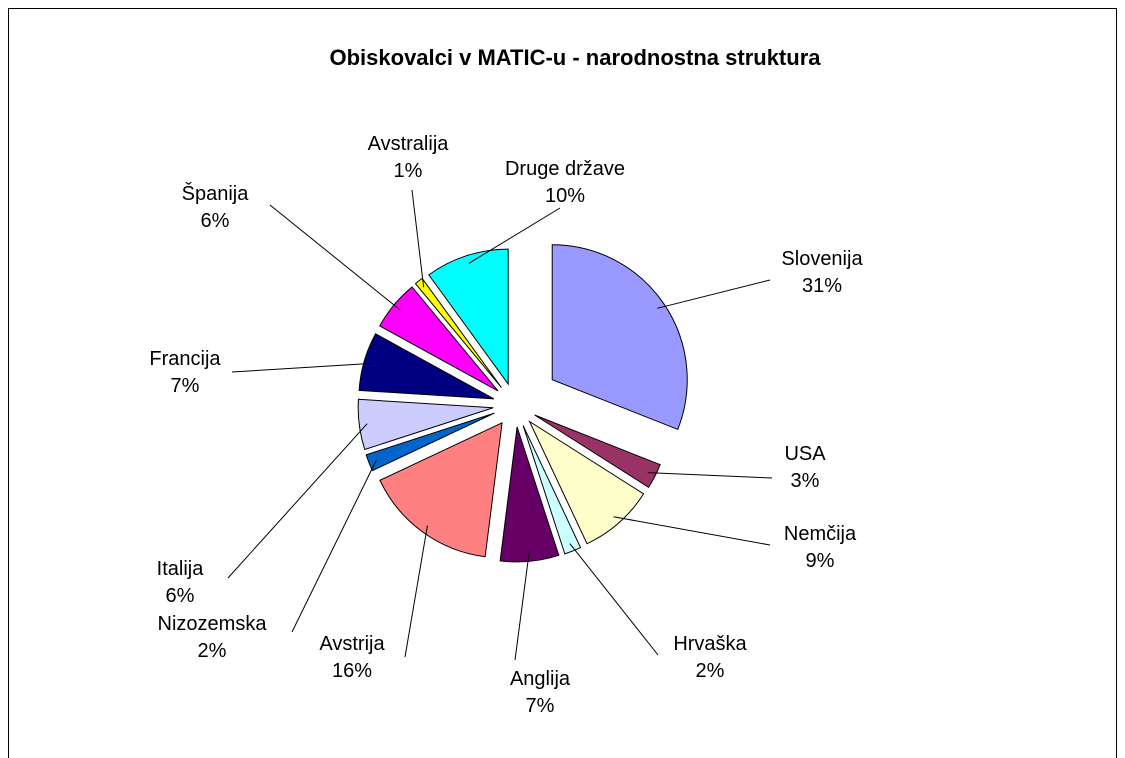 This screenshot has height=758, width=1125. I want to click on value-label: 10%, so click(565, 196).